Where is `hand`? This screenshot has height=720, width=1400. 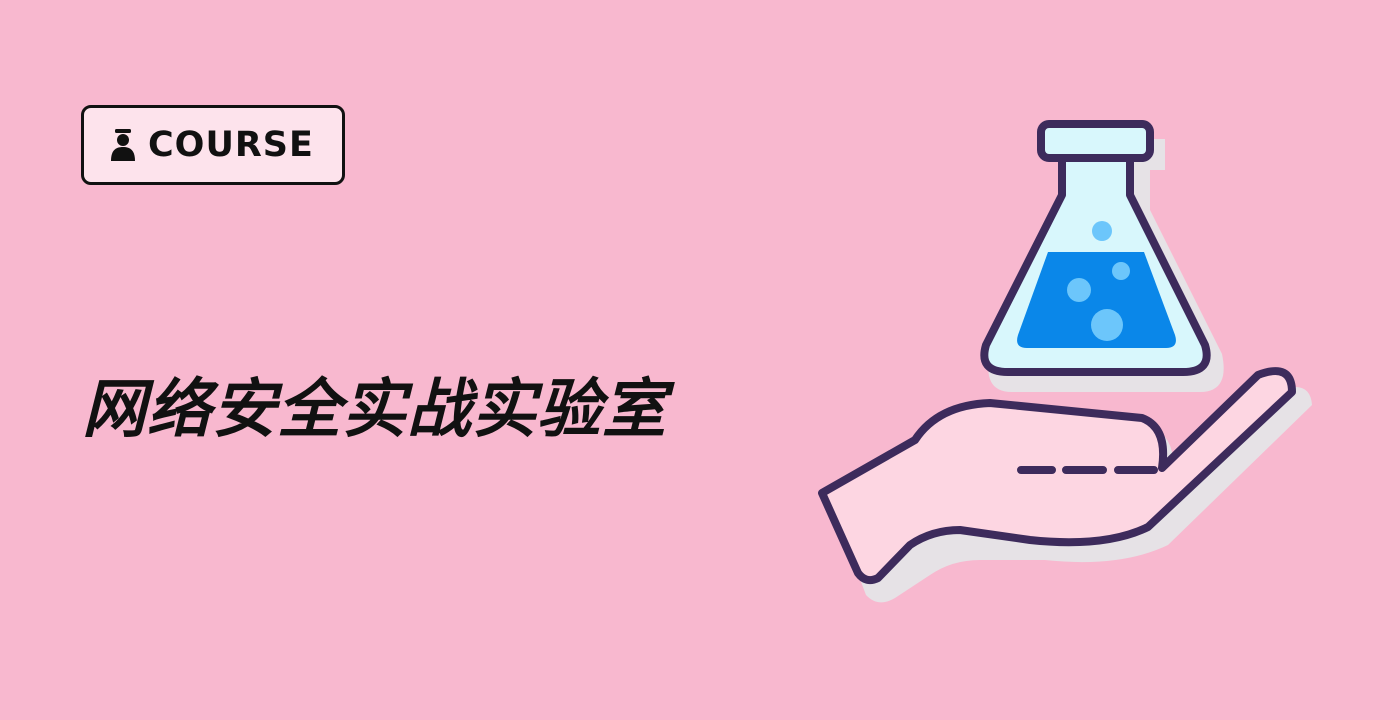
hand is located at coordinates (1057, 476).